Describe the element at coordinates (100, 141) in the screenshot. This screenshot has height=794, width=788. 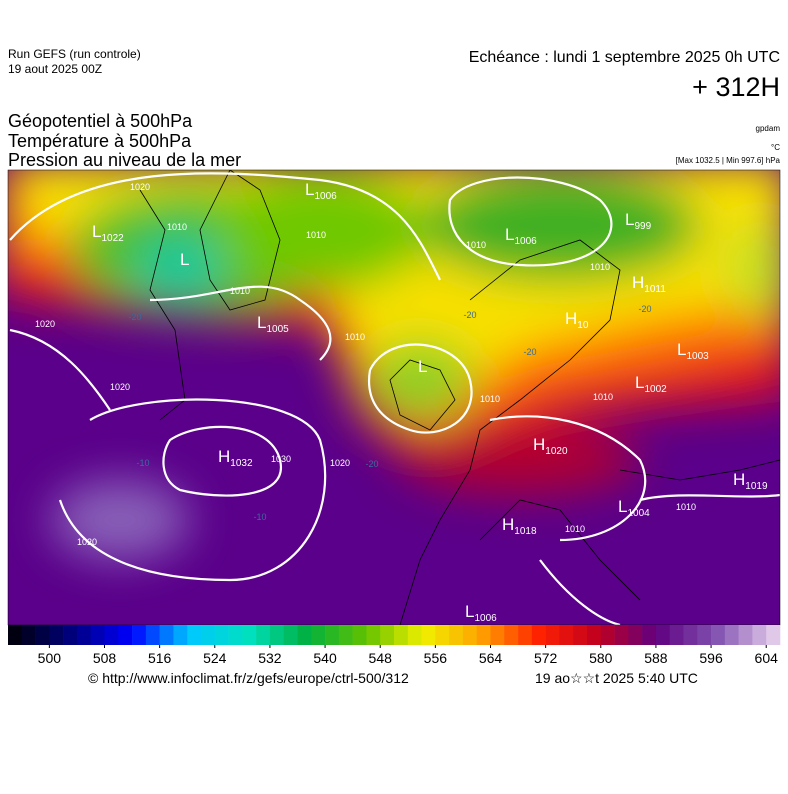
I see `field-name: Température à 500hPa` at that location.